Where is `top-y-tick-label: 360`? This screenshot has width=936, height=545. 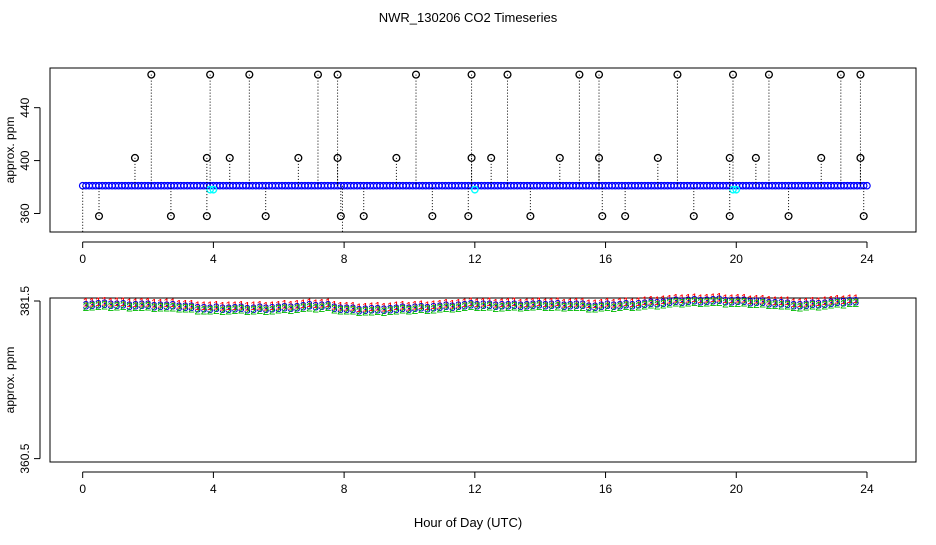
top-y-tick-label: 360 is located at coordinates (25, 213).